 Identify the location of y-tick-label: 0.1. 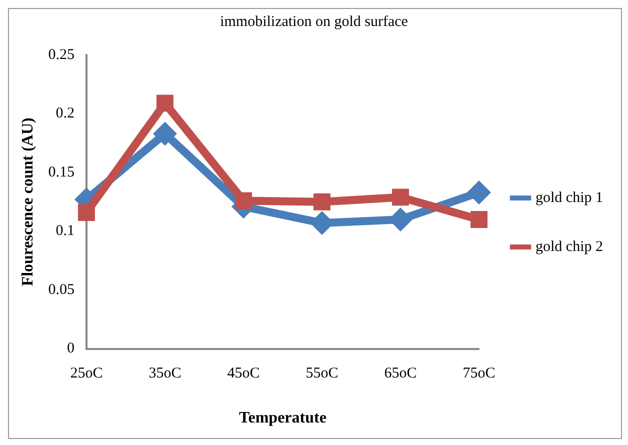
(65, 231).